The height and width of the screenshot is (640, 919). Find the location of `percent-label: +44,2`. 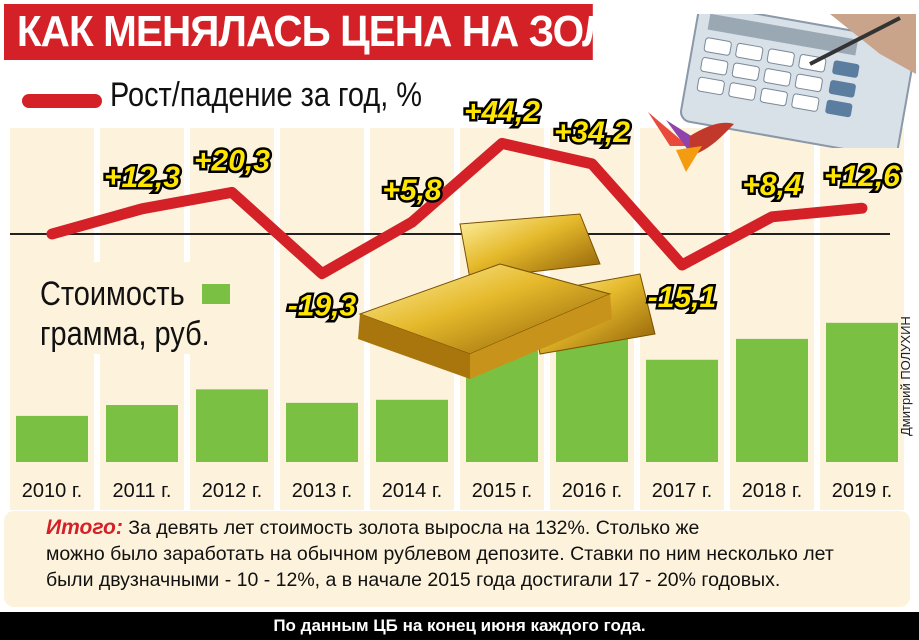

percent-label: +44,2 is located at coordinates (502, 111).